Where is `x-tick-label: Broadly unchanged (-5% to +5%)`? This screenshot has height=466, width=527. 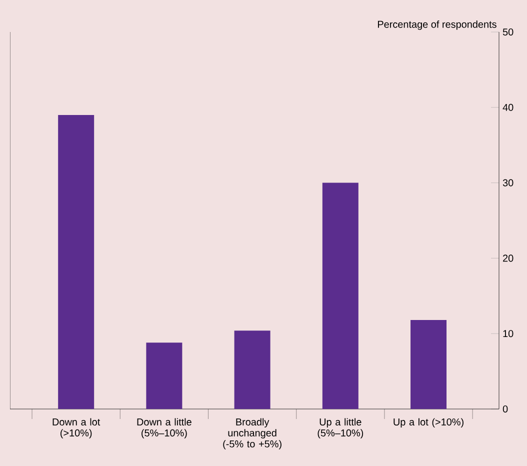
x-tick-label: Broadly unchanged (-5% to +5%) is located at coordinates (252, 434).